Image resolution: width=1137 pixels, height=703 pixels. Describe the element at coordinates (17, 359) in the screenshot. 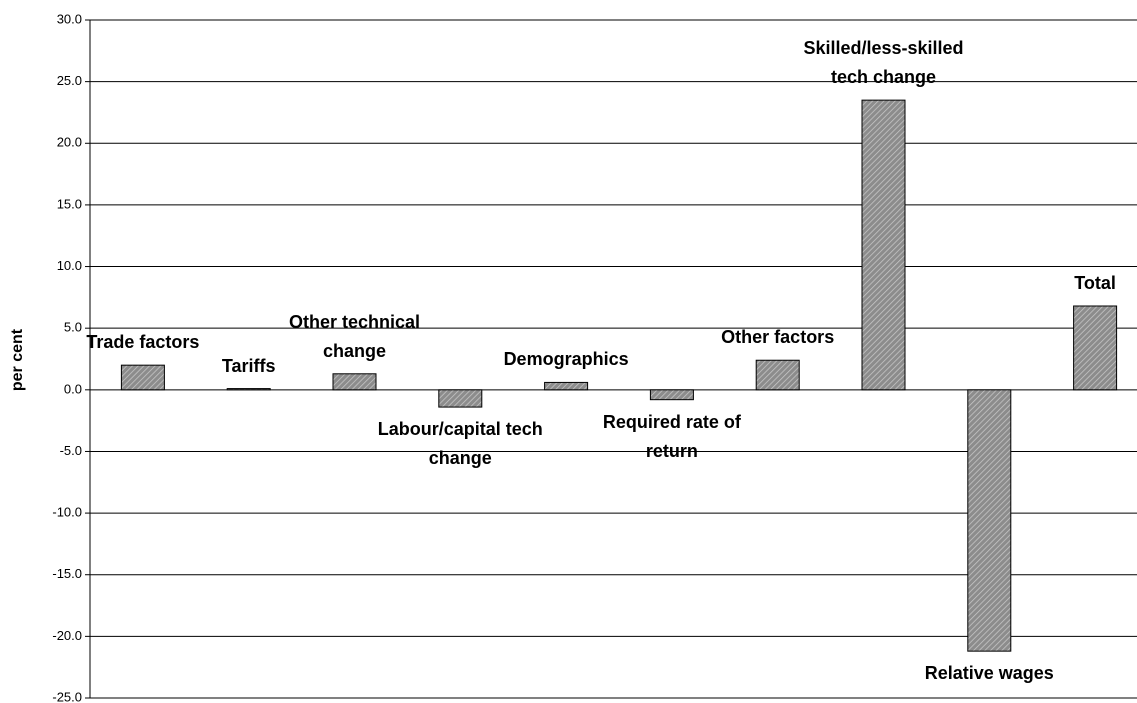

I see `y-axis-title: per cent` at that location.